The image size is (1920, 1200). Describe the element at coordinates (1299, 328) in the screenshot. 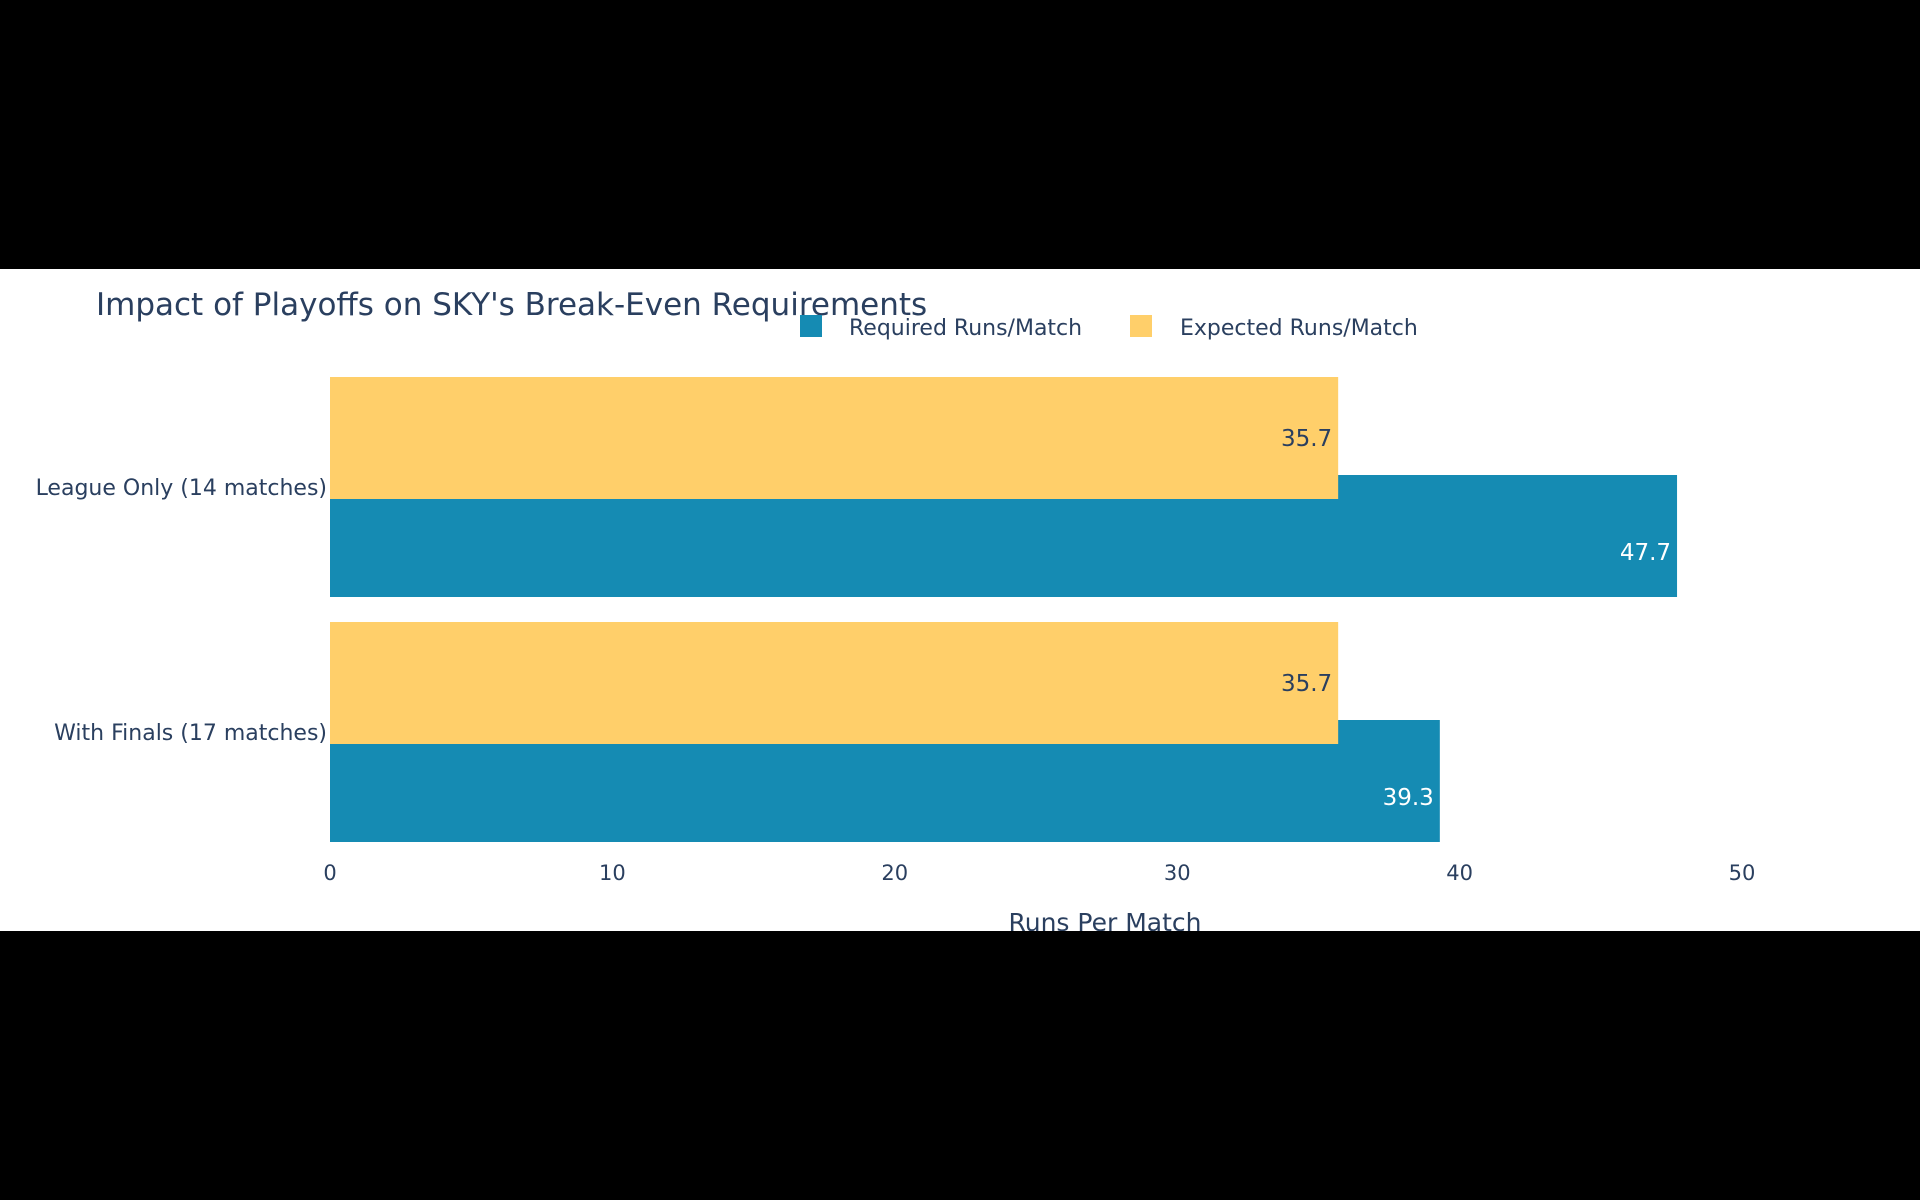

I see `legend-label-expected: Expected Runs/Match` at that location.